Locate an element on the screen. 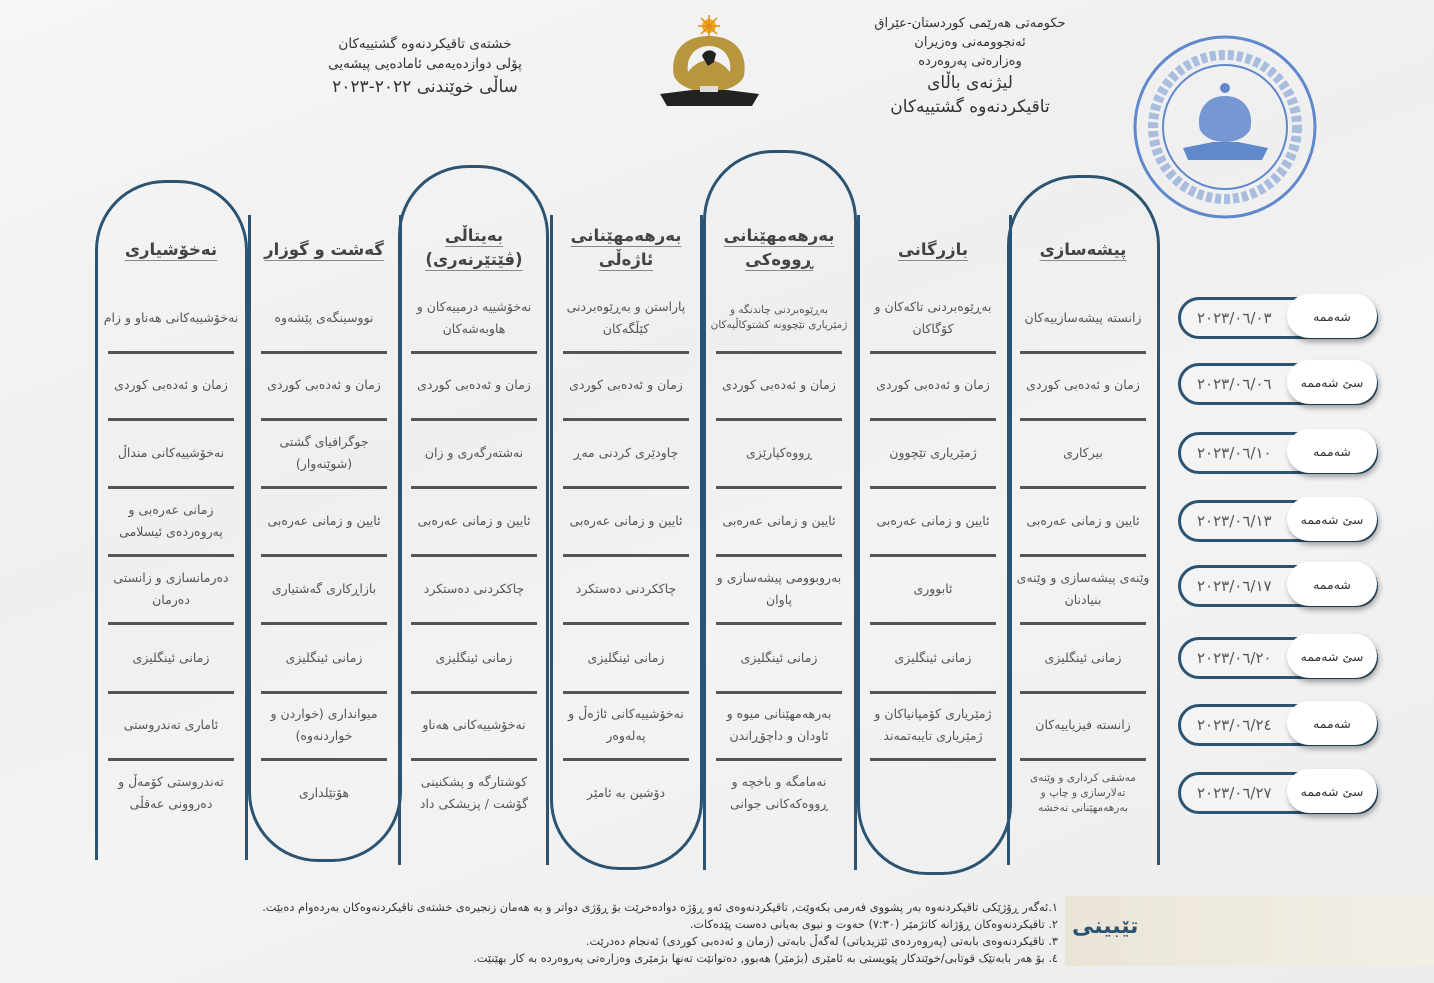  subject-cell: زانستە پیشەسازییەکان is located at coordinates (1083, 317).